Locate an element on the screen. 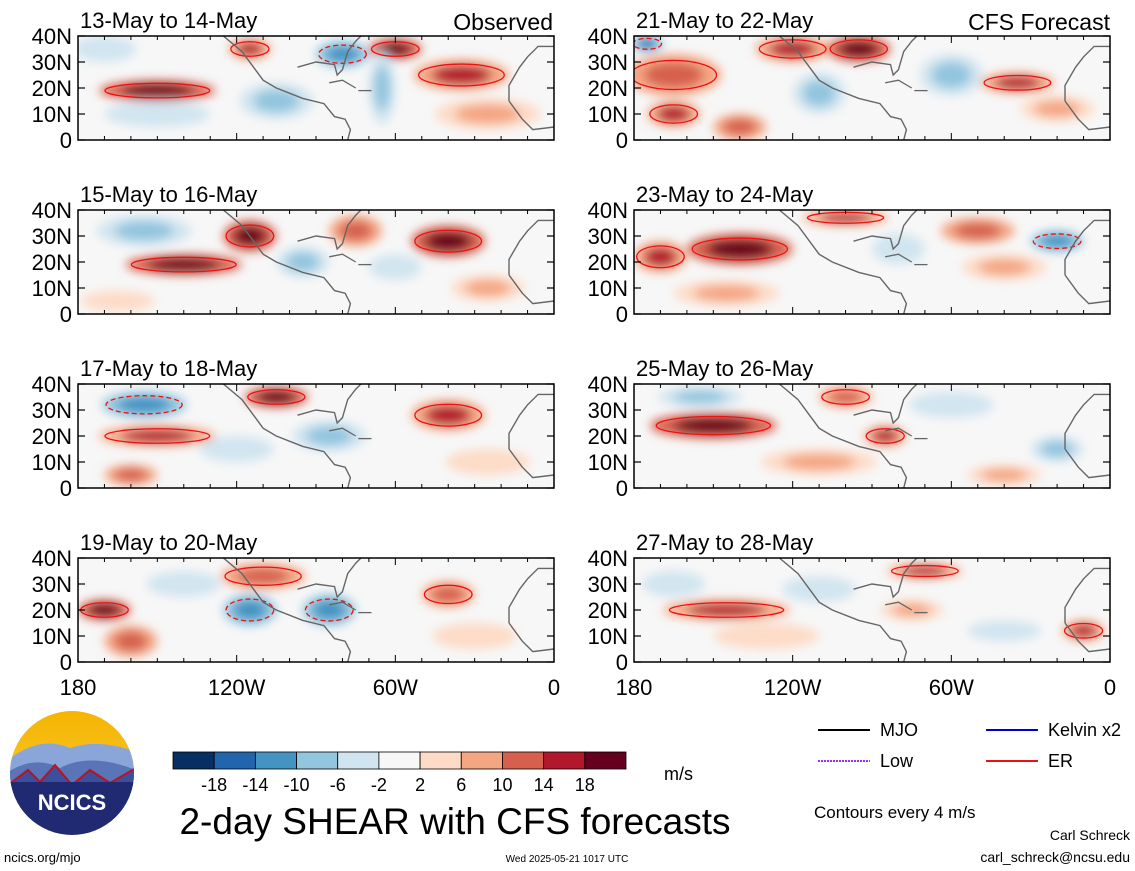  panel-date-label: 13-May to 14-May is located at coordinates (168, 20).